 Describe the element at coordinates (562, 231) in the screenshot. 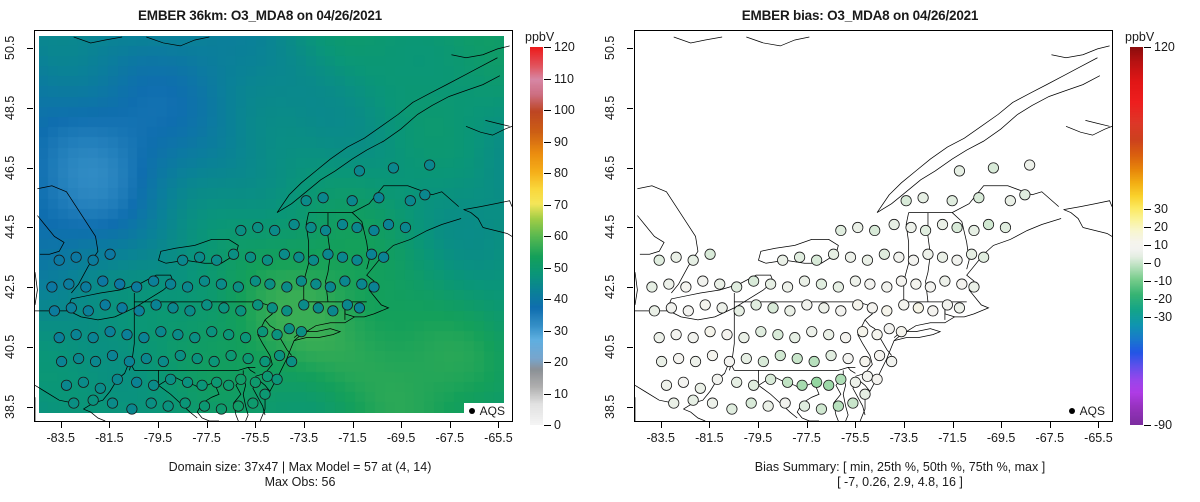

I see `colorbar-model: ppbV 120 110 100 90 80 70 60 50 40 30 20 10 0` at that location.